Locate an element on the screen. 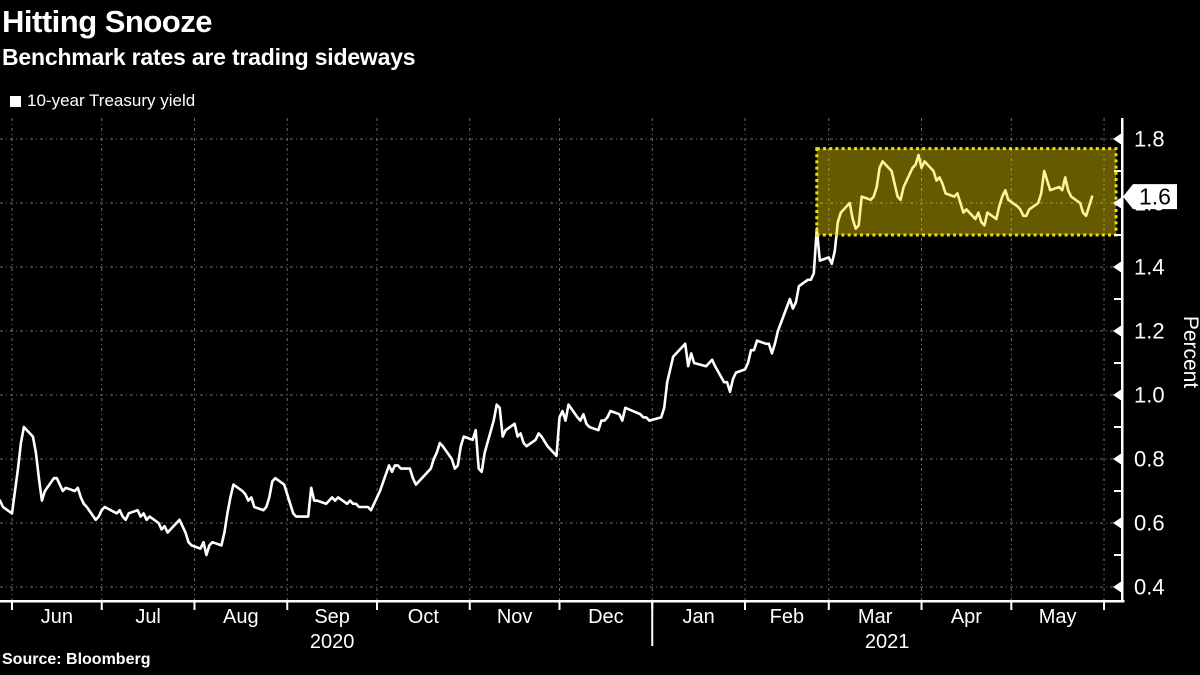  month-label: Jul is located at coordinates (148, 617).